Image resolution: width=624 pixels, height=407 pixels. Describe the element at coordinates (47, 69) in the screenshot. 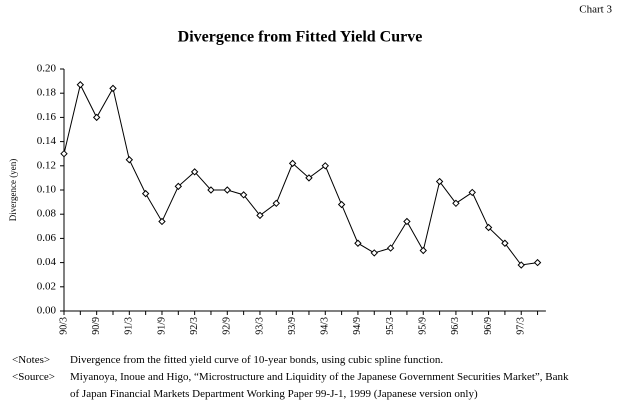

I see `y-tick-label: 0.20` at that location.